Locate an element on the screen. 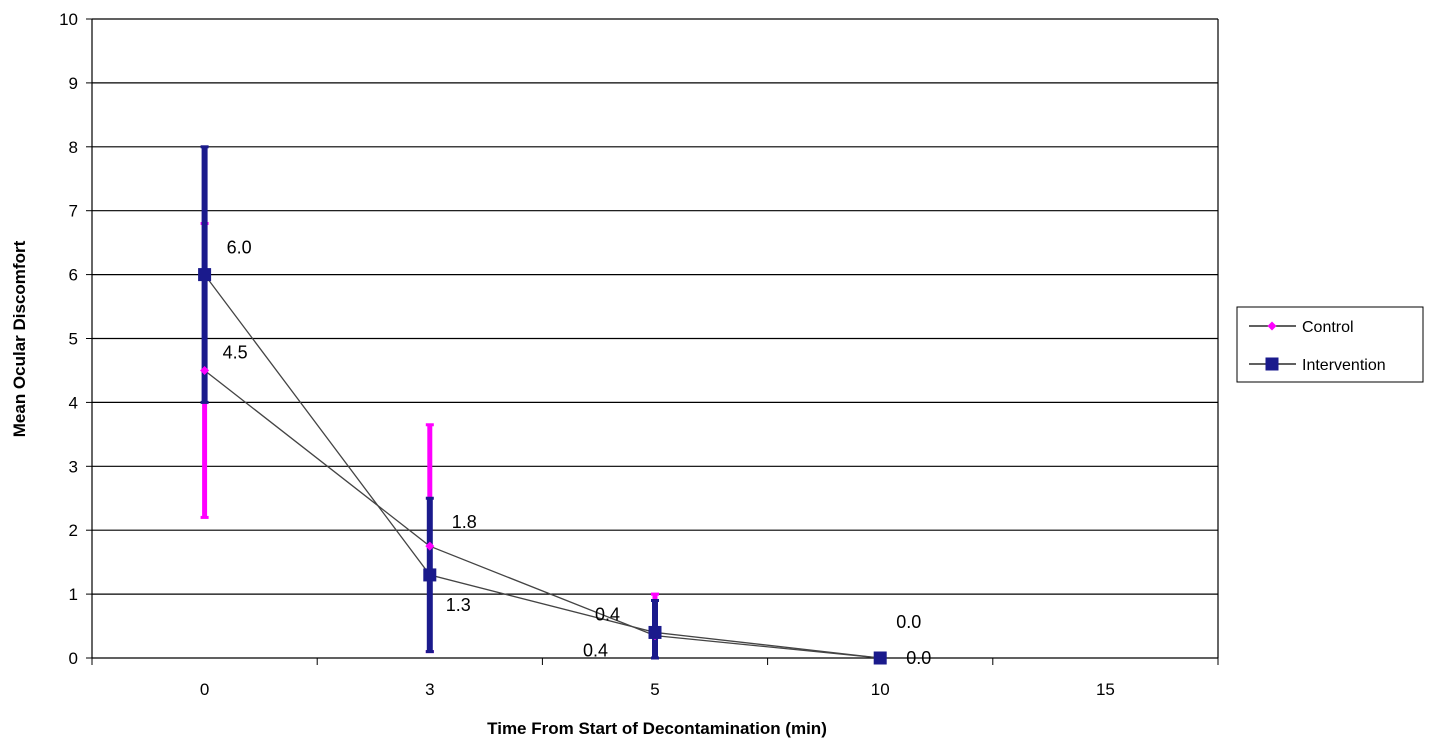 The image size is (1435, 742). y-tick-label: 5 is located at coordinates (73, 339).